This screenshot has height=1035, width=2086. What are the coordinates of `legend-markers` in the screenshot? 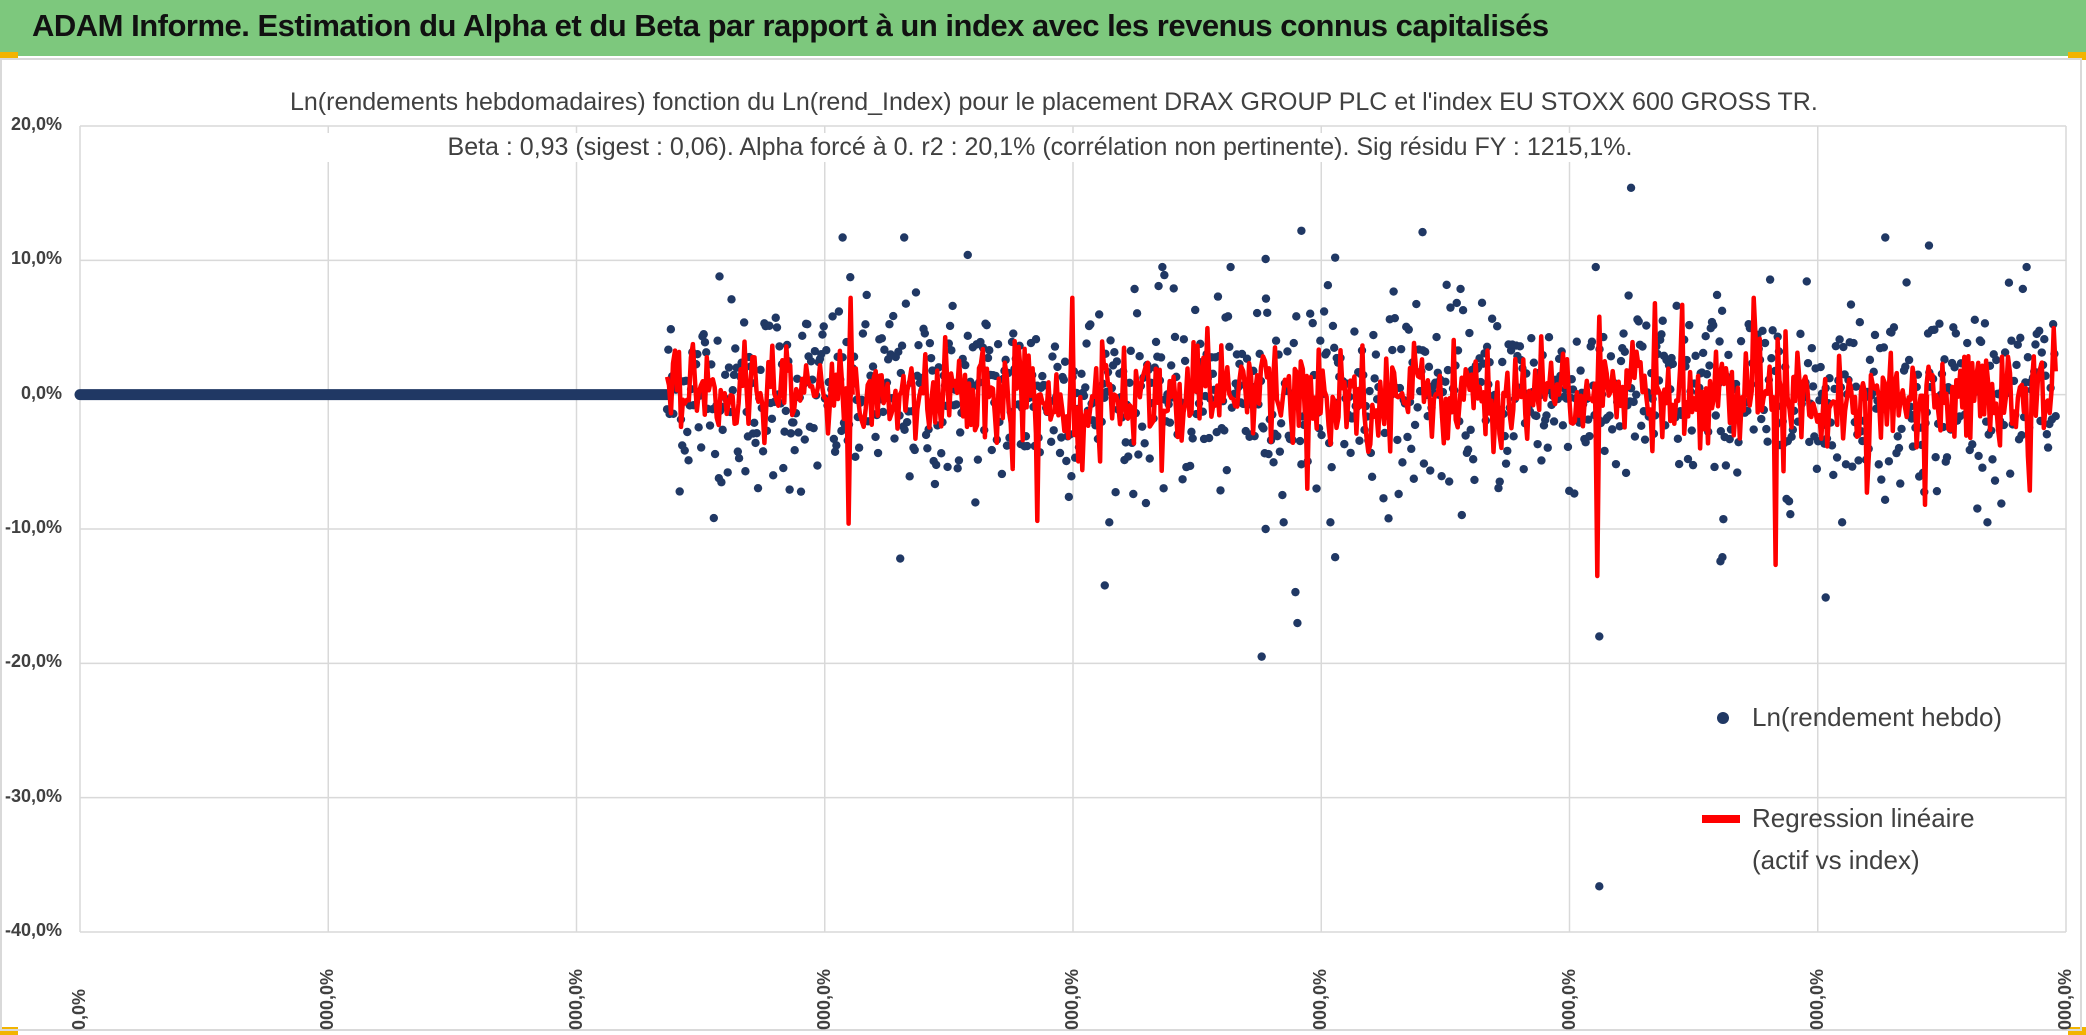 It's located at (1721, 767).